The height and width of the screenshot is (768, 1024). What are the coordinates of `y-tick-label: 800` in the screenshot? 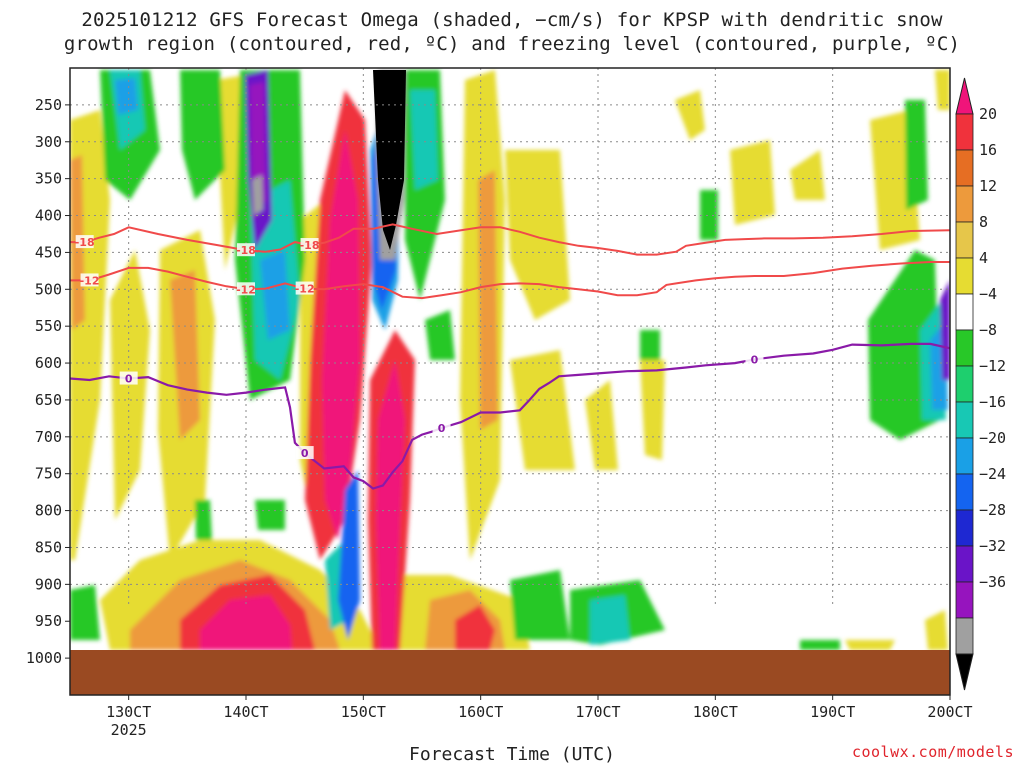 It's located at (48, 511).